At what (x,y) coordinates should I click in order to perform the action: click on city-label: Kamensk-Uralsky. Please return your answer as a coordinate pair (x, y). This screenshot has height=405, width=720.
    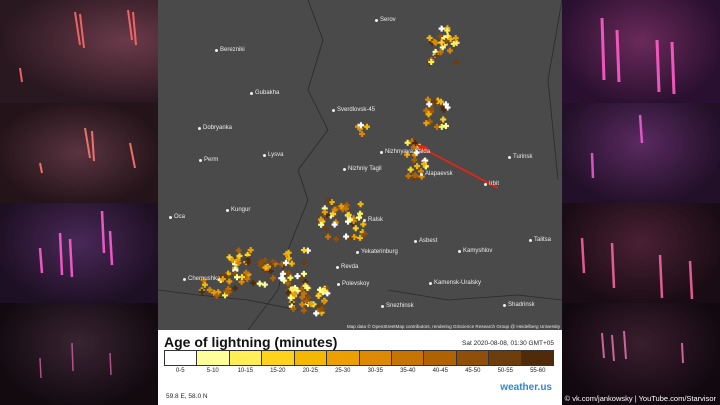
    Looking at the image, I should click on (458, 283).